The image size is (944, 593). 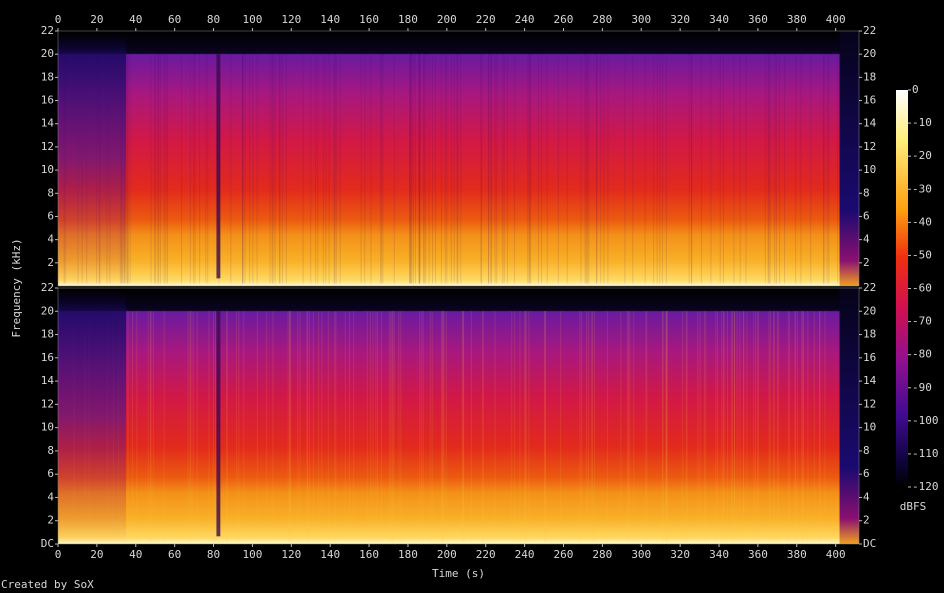 I want to click on y-tick-label: 8, so click(x=50, y=192).